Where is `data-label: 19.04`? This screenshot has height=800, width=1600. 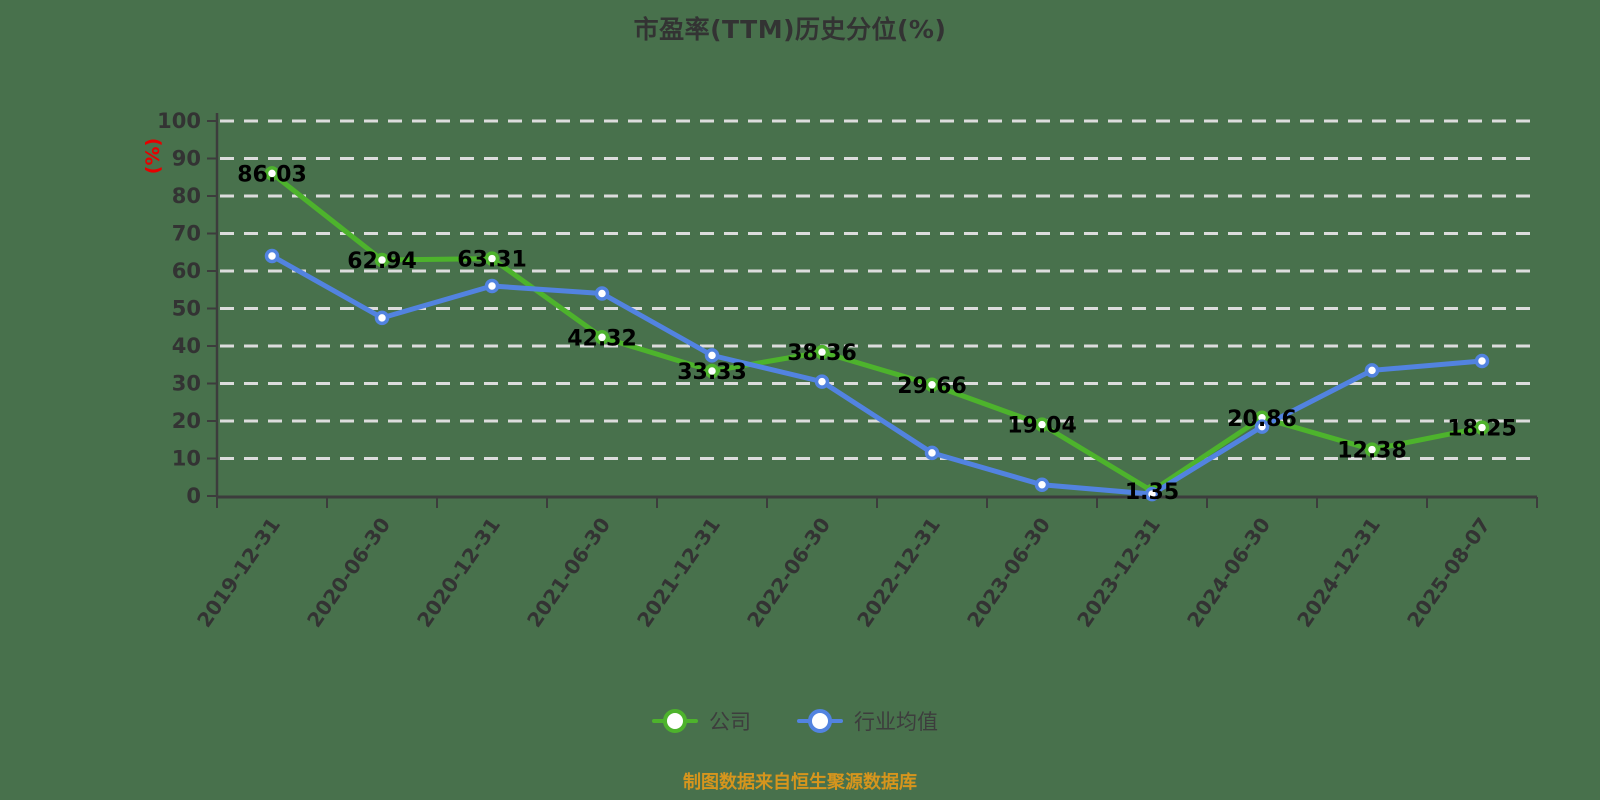 data-label: 19.04 is located at coordinates (1042, 426).